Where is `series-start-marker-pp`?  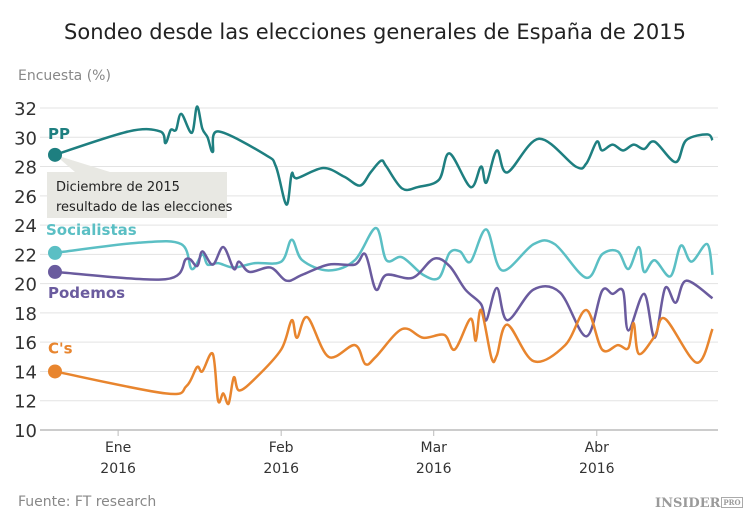 series-start-marker-pp is located at coordinates (55, 154).